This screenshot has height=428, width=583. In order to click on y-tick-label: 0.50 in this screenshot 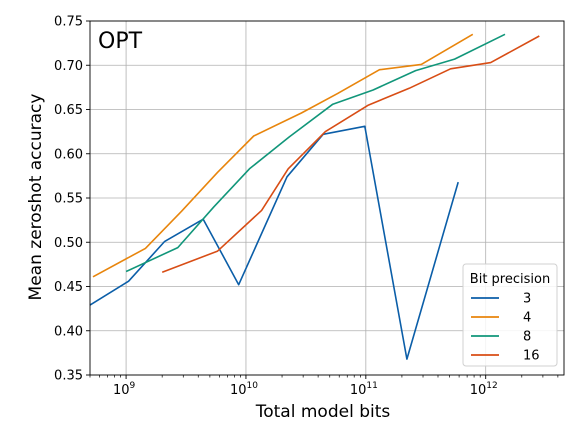, I will do `click(68, 243)`.